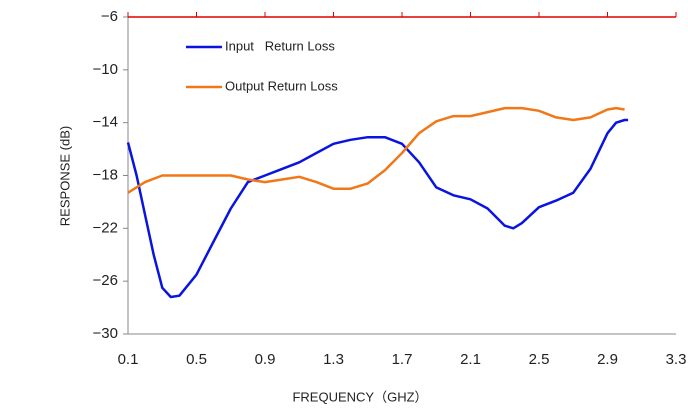 The width and height of the screenshot is (688, 414). What do you see at coordinates (105, 69) in the screenshot?
I see `y-tick-label: −10` at bounding box center [105, 69].